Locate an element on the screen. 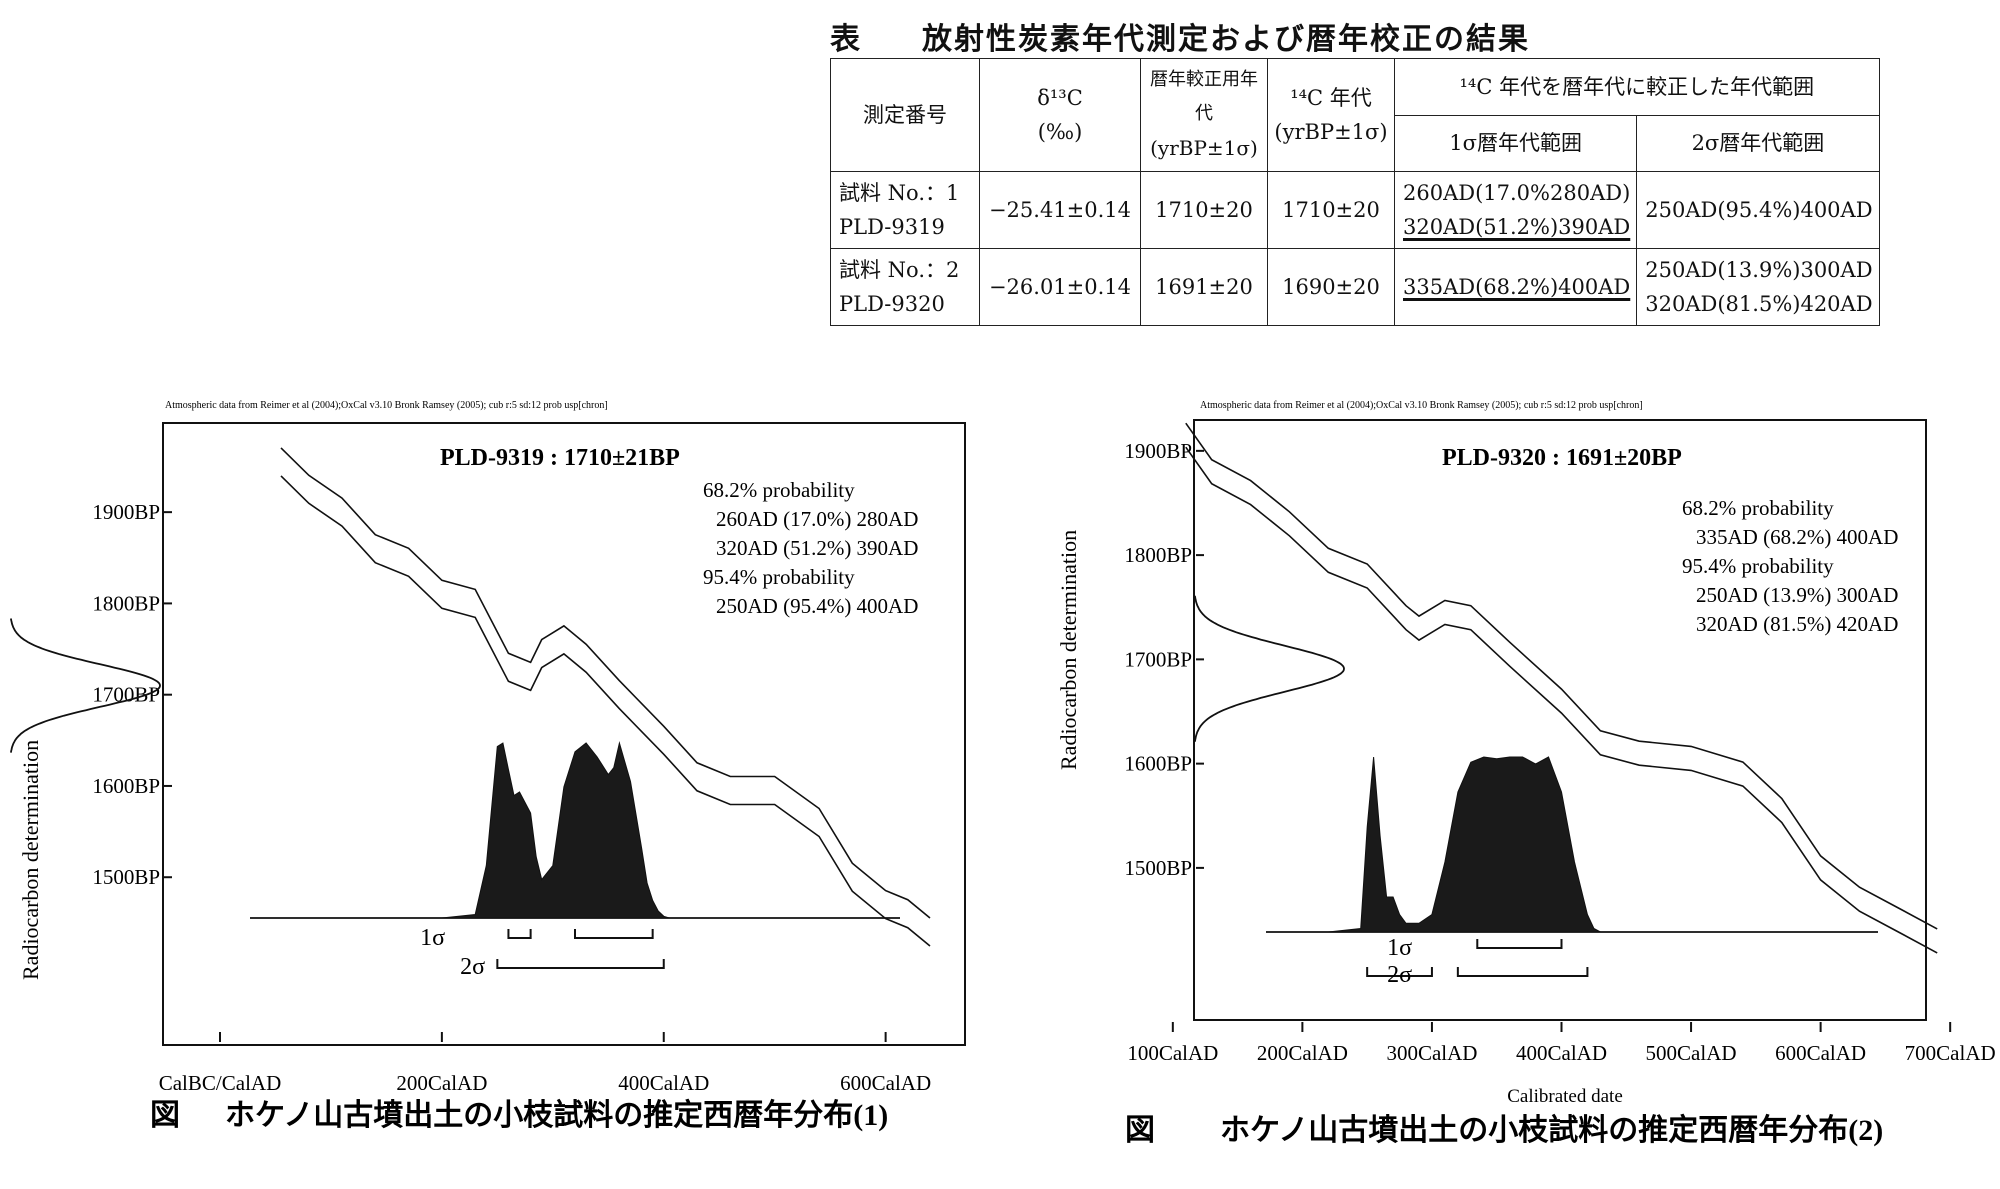 The image size is (2000, 1189). x-tick-label: 300CalAD is located at coordinates (1431, 1053).